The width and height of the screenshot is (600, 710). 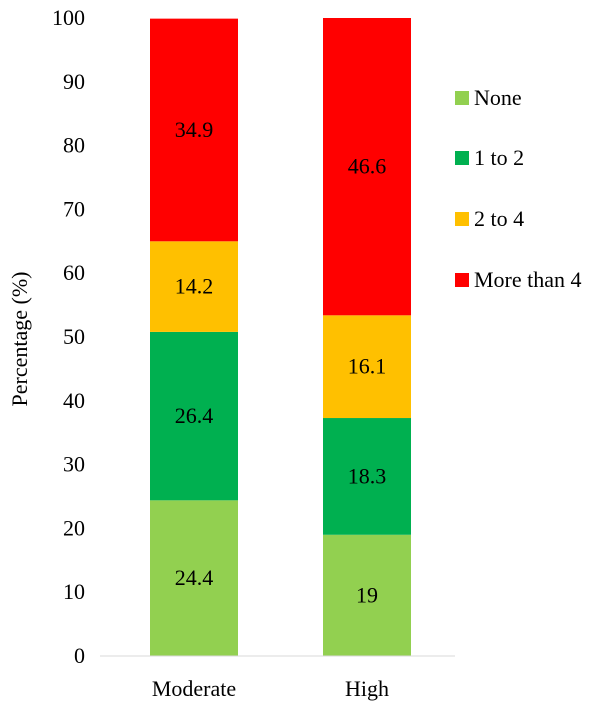 What do you see at coordinates (74, 208) in the screenshot?
I see `y-tick-label: 70` at bounding box center [74, 208].